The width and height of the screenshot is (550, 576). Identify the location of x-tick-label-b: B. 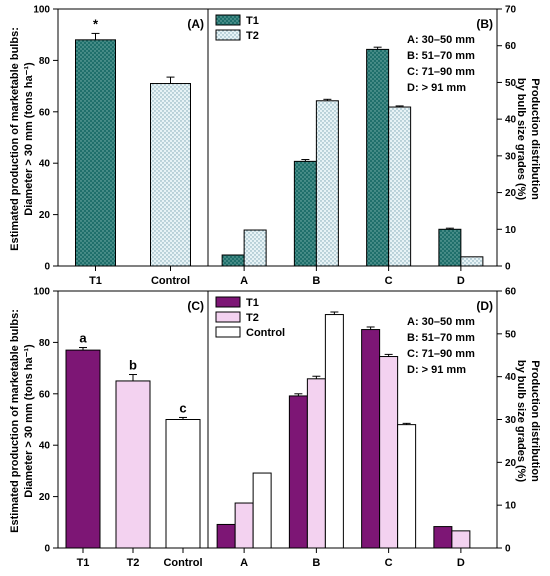
(316, 281).